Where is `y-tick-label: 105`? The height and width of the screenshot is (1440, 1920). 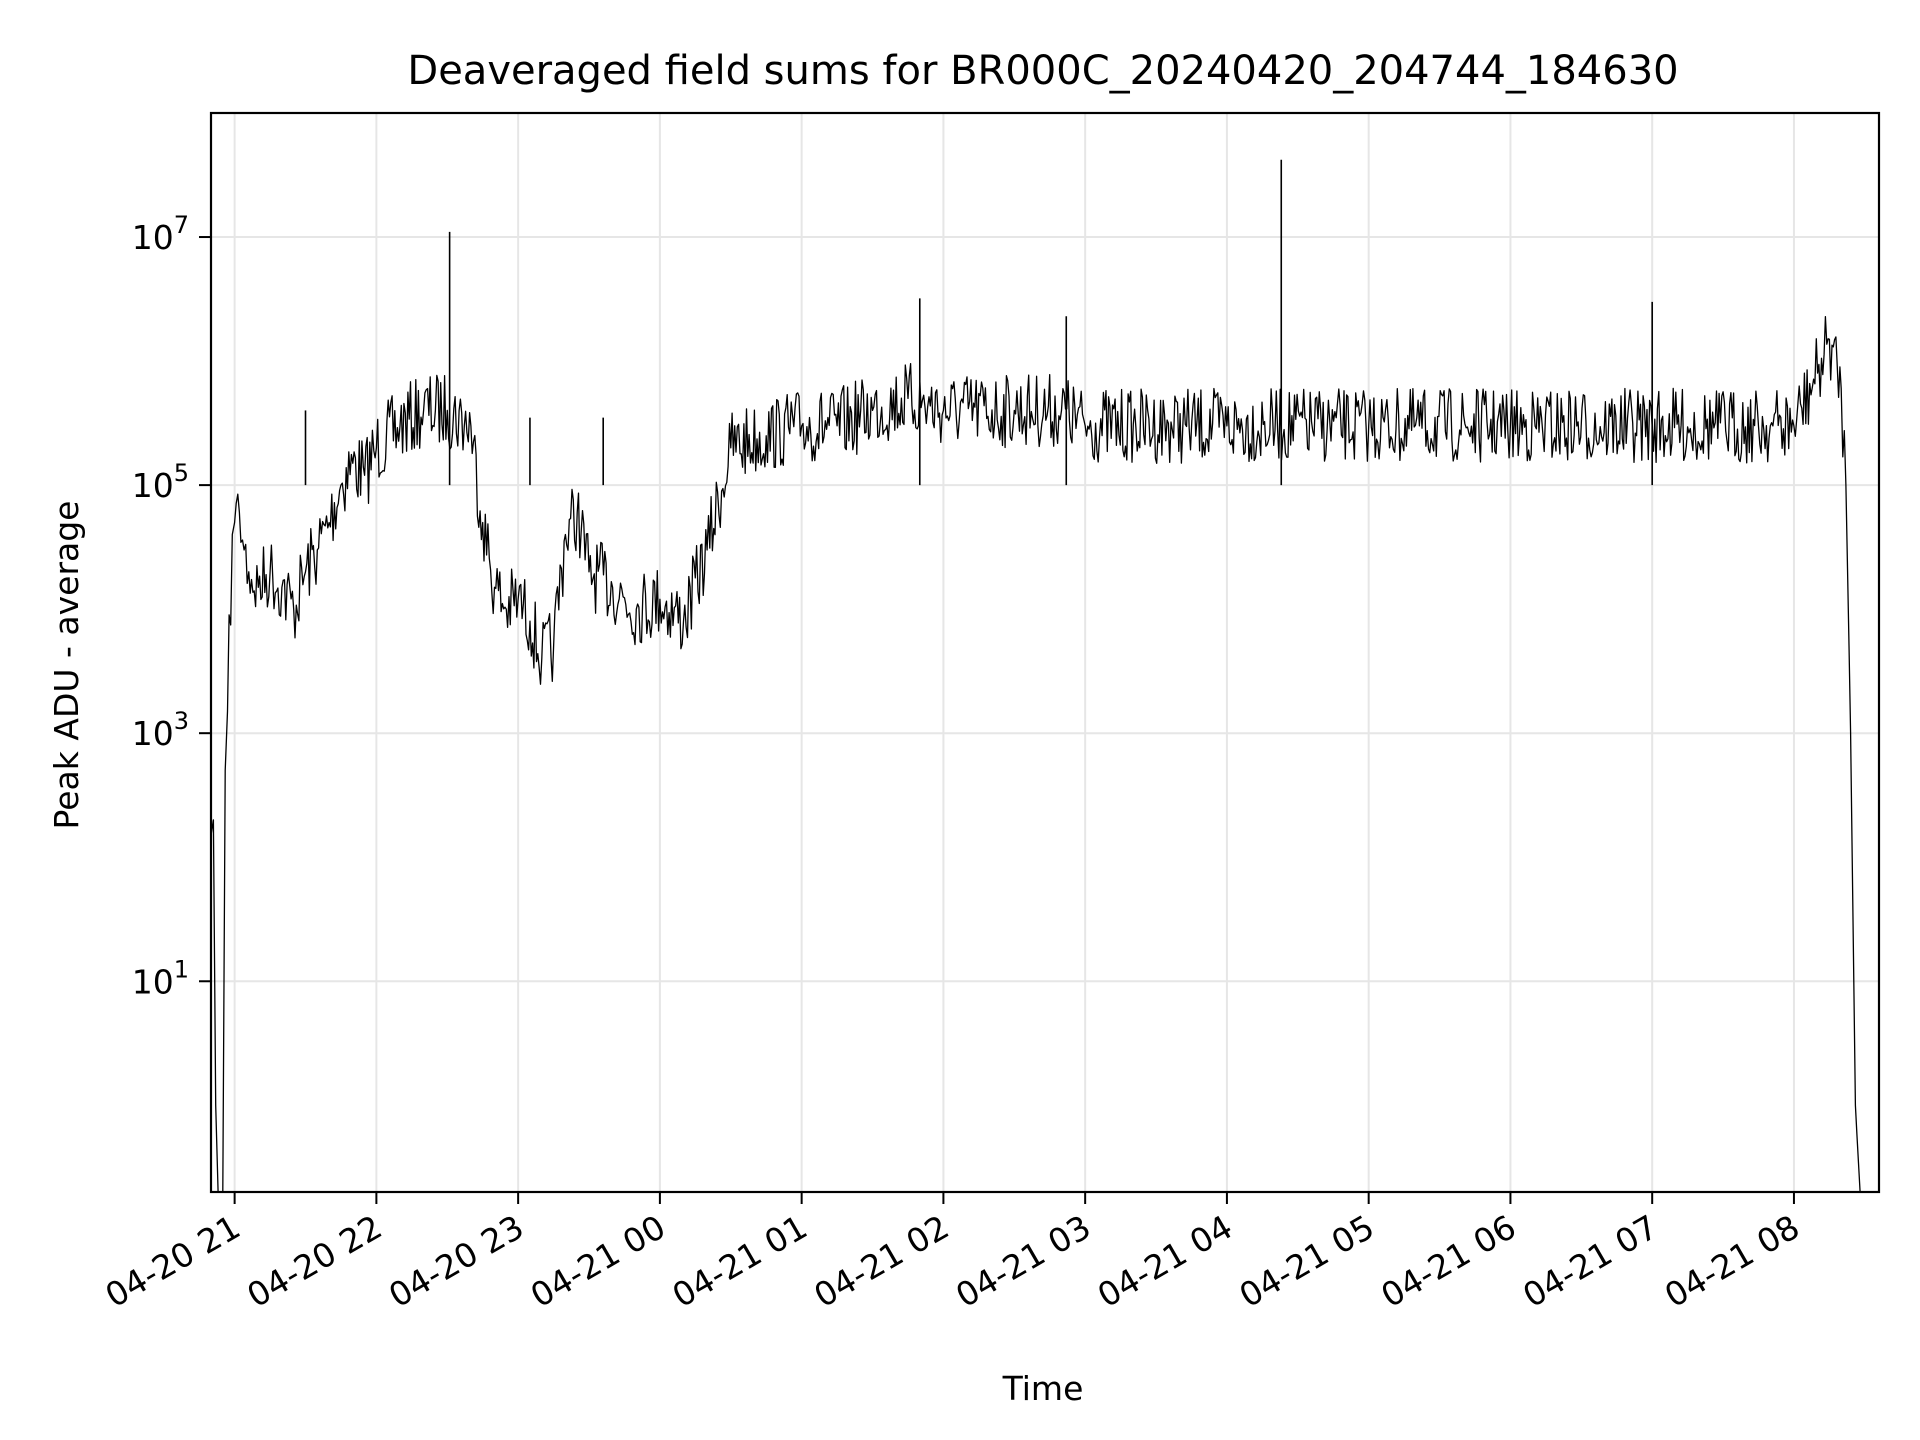 y-tick-label: 105 is located at coordinates (160, 482).